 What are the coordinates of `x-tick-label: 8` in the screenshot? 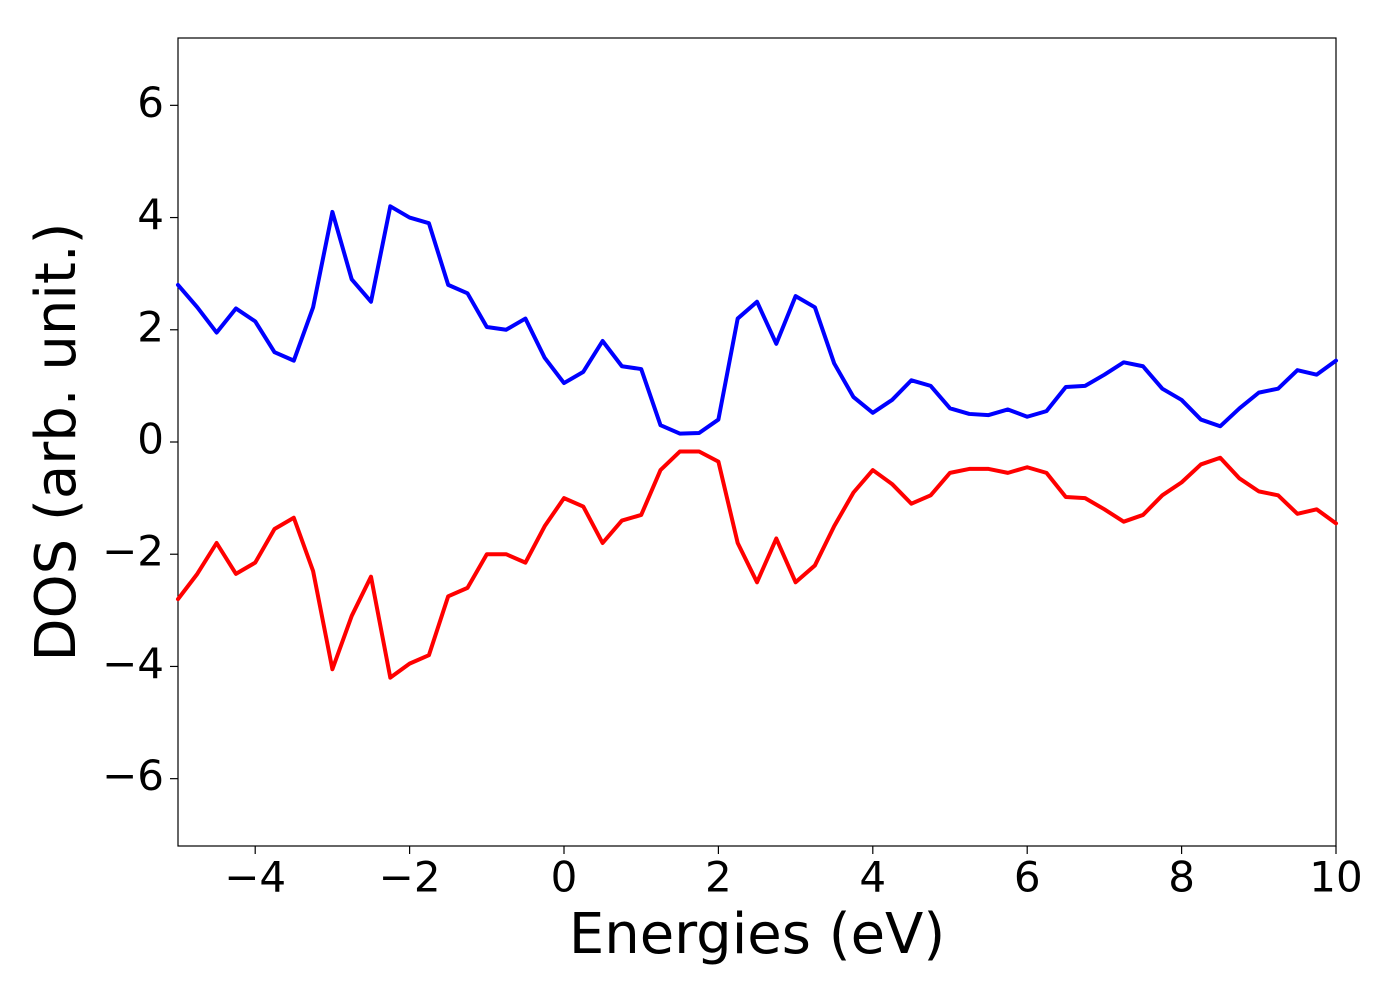 It's located at (1181, 877).